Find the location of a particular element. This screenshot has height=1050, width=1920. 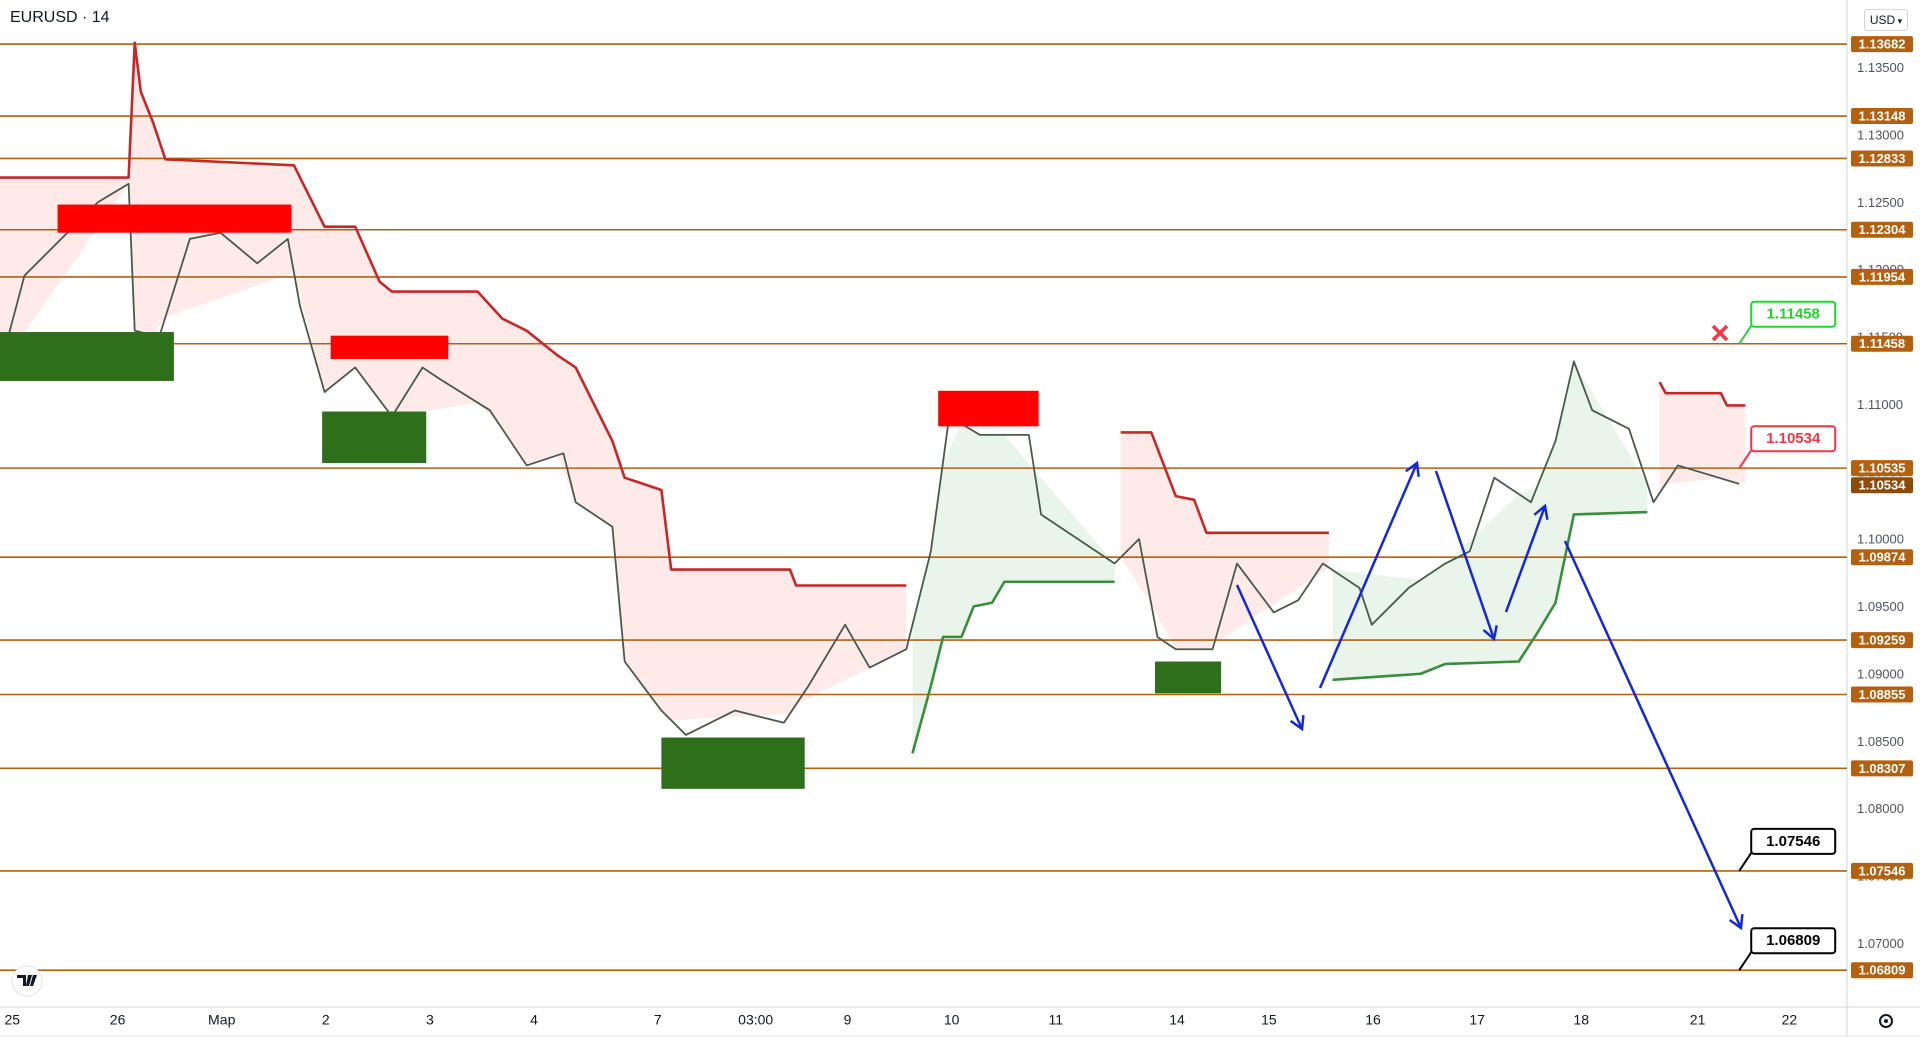

x-tick-label: 2 is located at coordinates (326, 1020).